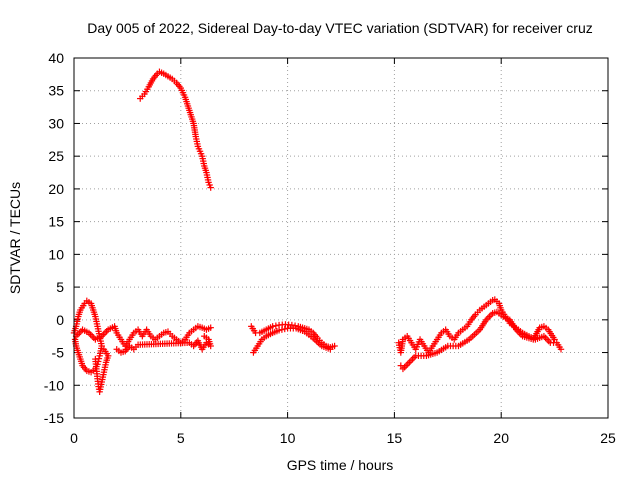 The width and height of the screenshot is (640, 480). Describe the element at coordinates (15, 238) in the screenshot. I see `y-axis-label: SDTVAR / TECUs` at that location.